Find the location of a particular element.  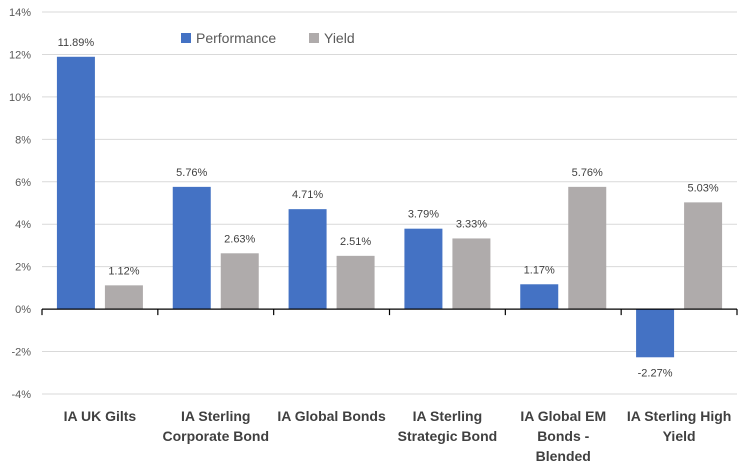

data-label: 1.17% is located at coordinates (539, 270).